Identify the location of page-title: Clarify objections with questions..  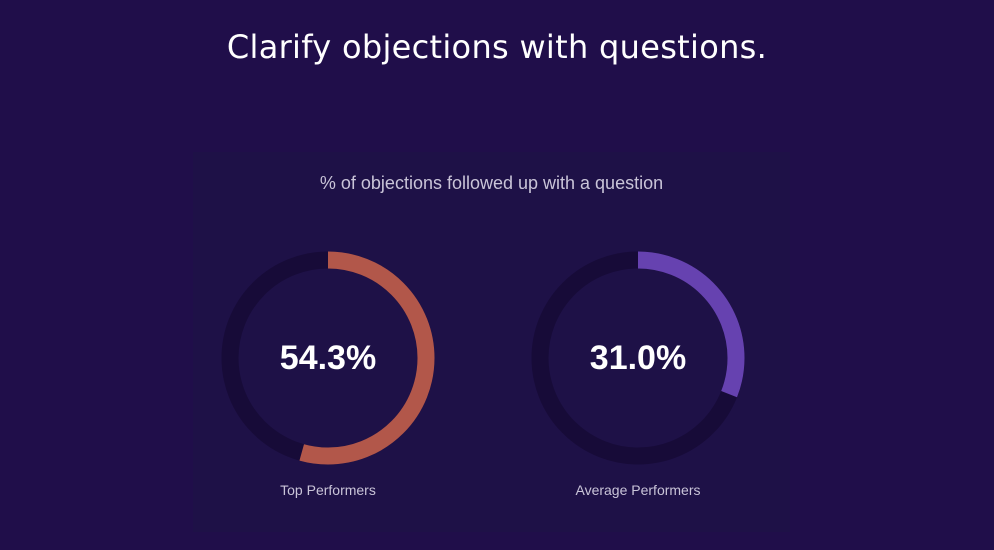
(497, 47).